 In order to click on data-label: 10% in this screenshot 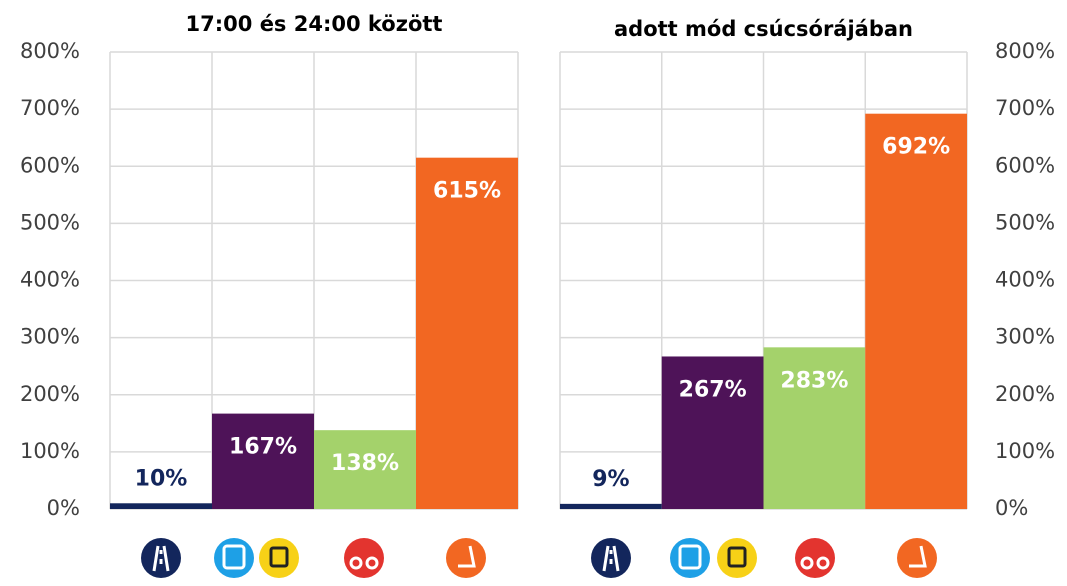, I will do `click(161, 478)`.